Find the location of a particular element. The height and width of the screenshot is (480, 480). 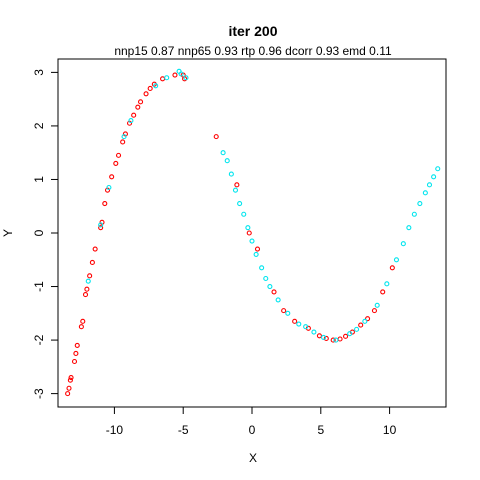

x-axis: -10 -5 0 5 10 is located at coordinates (251, 421).